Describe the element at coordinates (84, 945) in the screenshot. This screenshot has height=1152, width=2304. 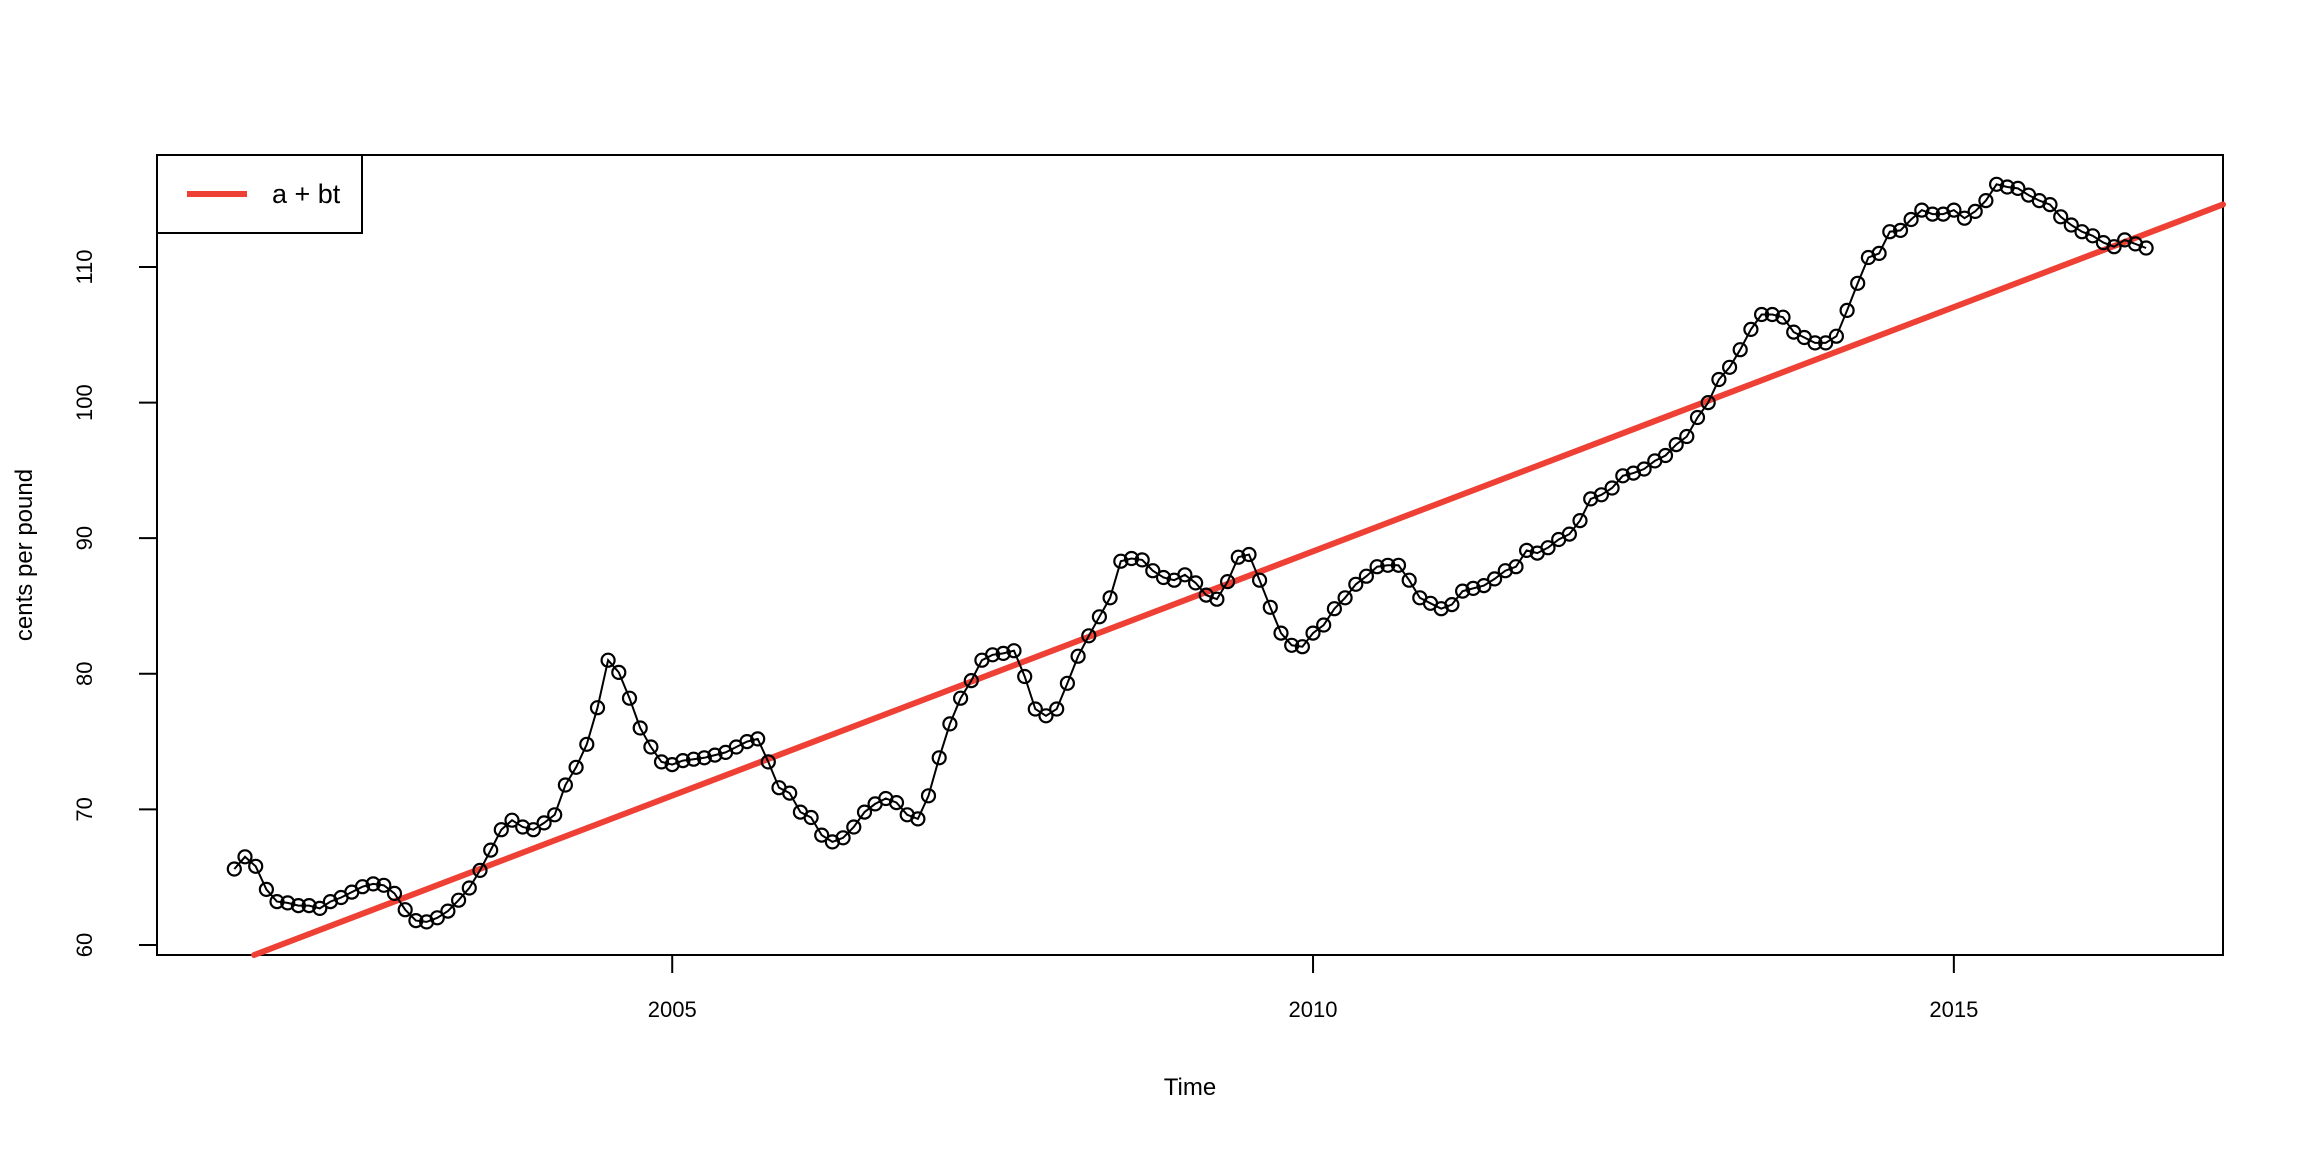
I see `y-tick-label: 60` at that location.